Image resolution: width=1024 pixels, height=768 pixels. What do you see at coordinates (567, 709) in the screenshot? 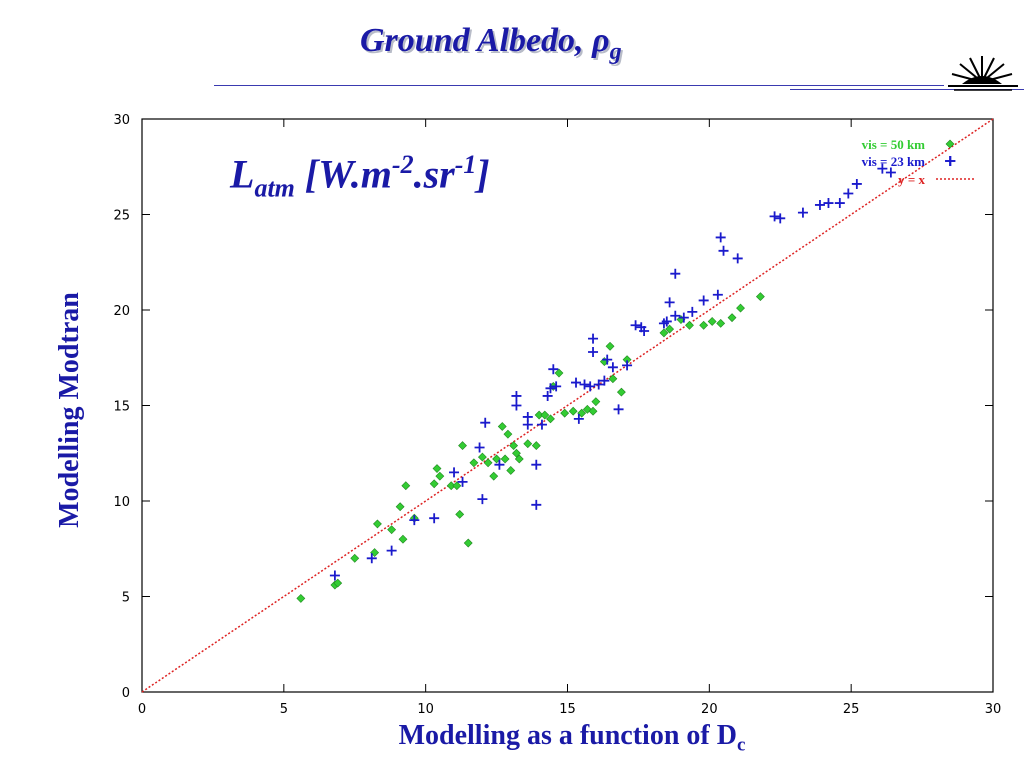
I see `x-tick-label: 15` at bounding box center [567, 709].